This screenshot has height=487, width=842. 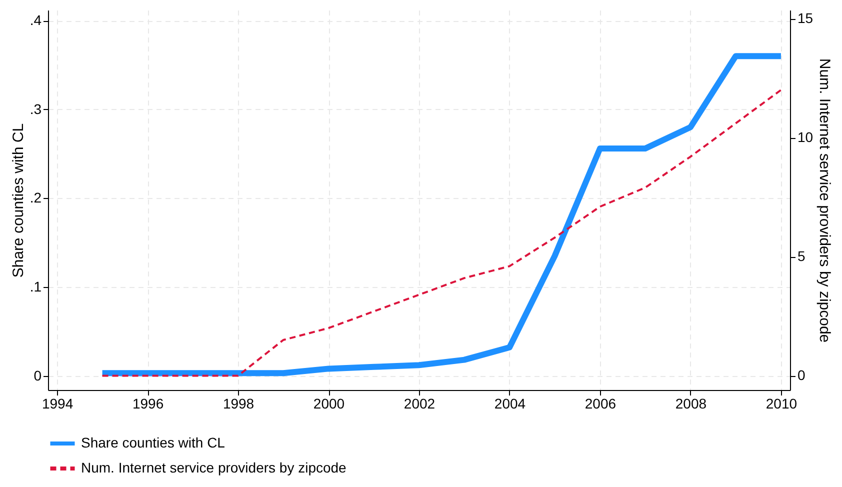 What do you see at coordinates (806, 18) in the screenshot?
I see `y2-tick-label: 15` at bounding box center [806, 18].